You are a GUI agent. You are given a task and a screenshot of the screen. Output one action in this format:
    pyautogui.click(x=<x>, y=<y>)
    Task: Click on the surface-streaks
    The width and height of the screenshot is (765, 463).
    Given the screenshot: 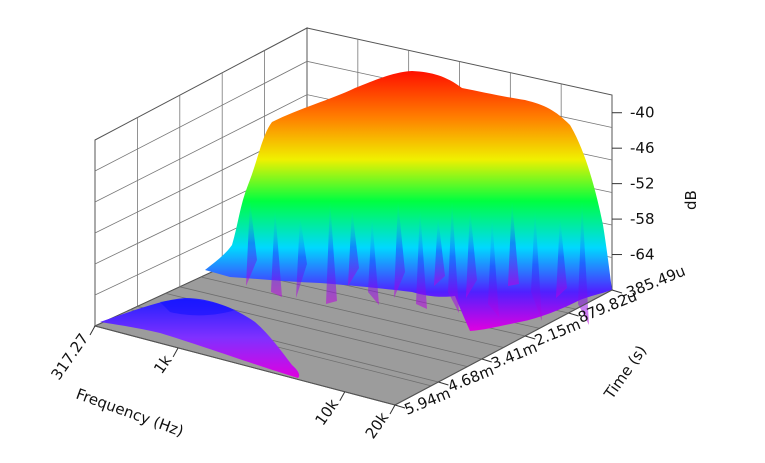 What is the action you would take?
    pyautogui.click(x=417, y=262)
    